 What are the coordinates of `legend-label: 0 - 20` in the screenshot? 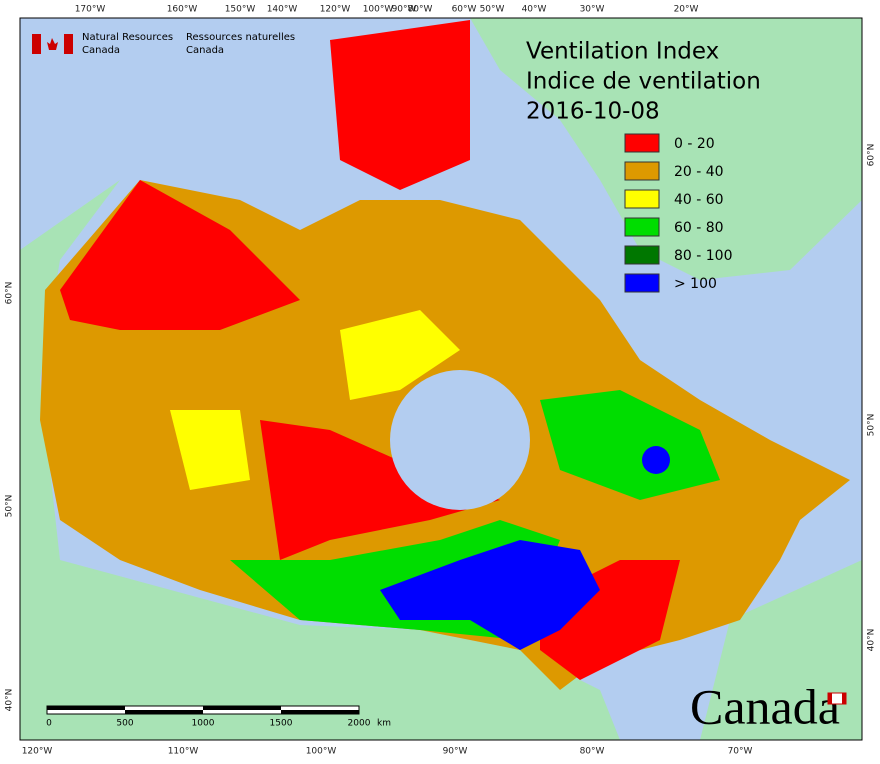 It's located at (694, 144).